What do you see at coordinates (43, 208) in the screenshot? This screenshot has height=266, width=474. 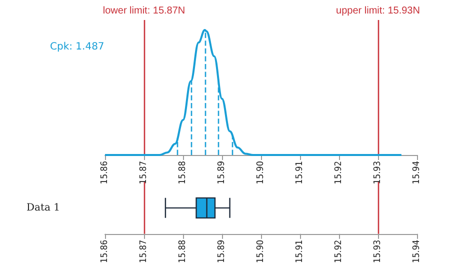 I see `y-tick-label: Data 1` at bounding box center [43, 208].